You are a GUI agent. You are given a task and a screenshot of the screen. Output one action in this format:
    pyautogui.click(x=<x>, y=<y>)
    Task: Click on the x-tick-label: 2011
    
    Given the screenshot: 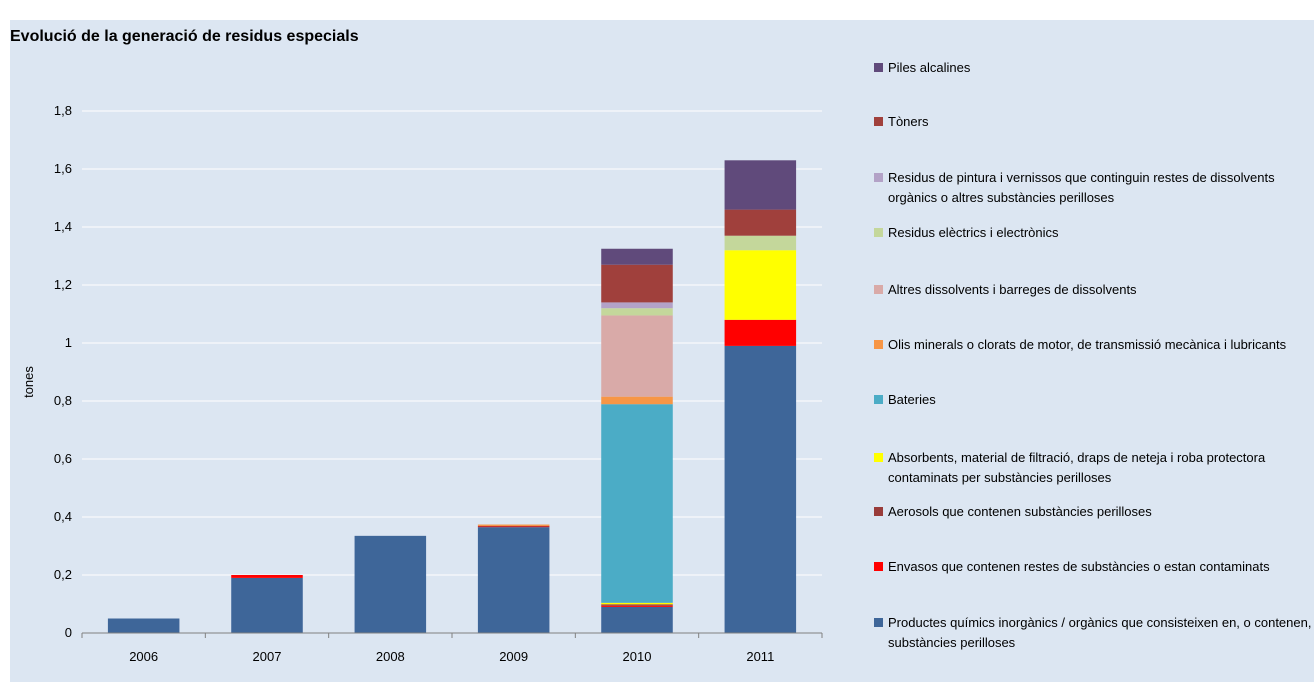 What is the action you would take?
    pyautogui.click(x=760, y=656)
    